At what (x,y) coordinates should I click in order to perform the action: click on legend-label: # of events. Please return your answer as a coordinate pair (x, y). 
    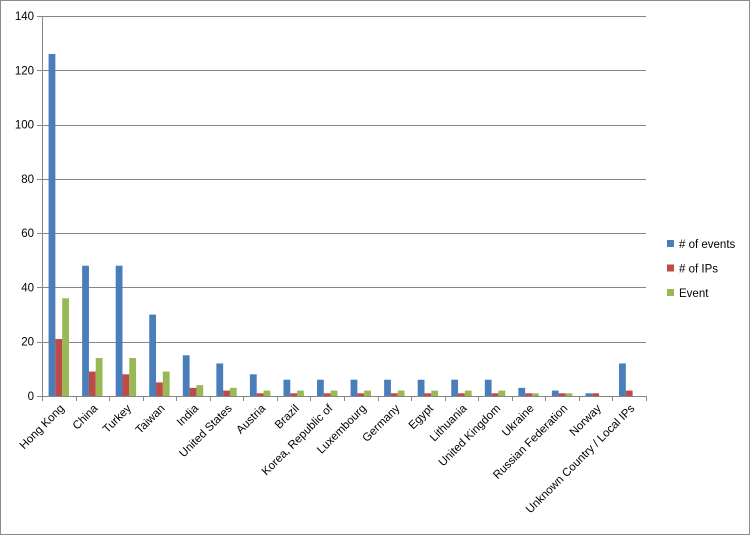
    Looking at the image, I should click on (707, 245).